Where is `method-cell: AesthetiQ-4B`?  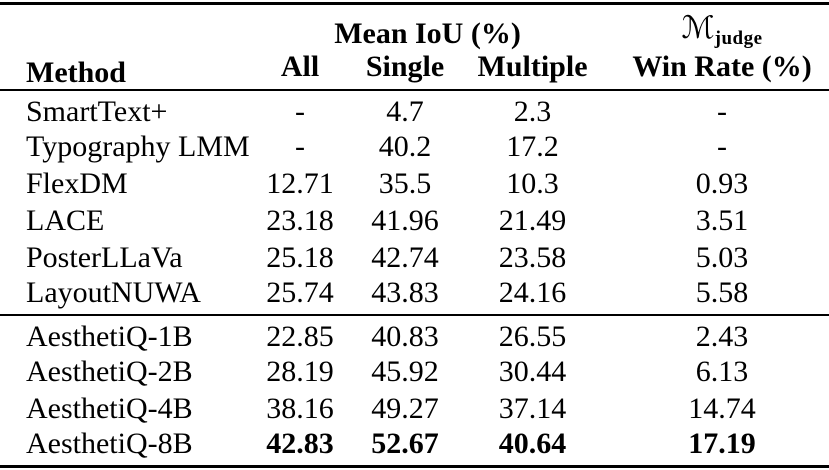 method-cell: AesthetiQ-4B is located at coordinates (109, 408).